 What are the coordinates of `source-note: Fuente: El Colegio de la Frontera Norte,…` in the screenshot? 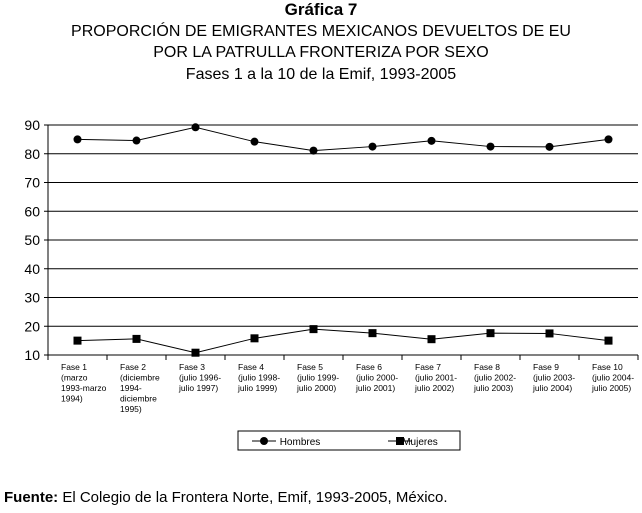 It's located at (226, 498).